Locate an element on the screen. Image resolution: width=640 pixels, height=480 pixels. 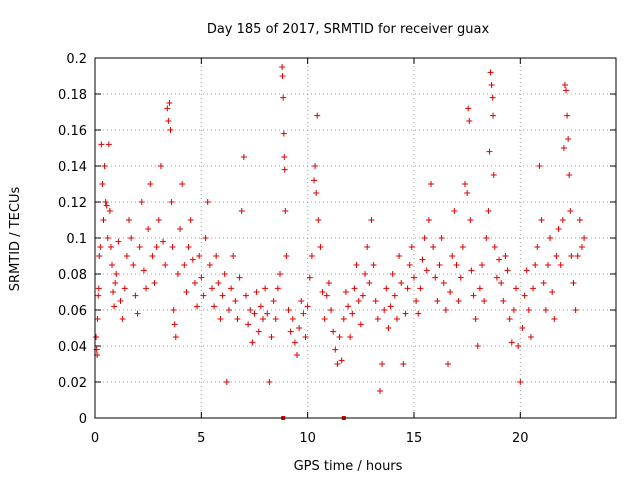
y-tick-label: 0.08 is located at coordinates (72, 275).